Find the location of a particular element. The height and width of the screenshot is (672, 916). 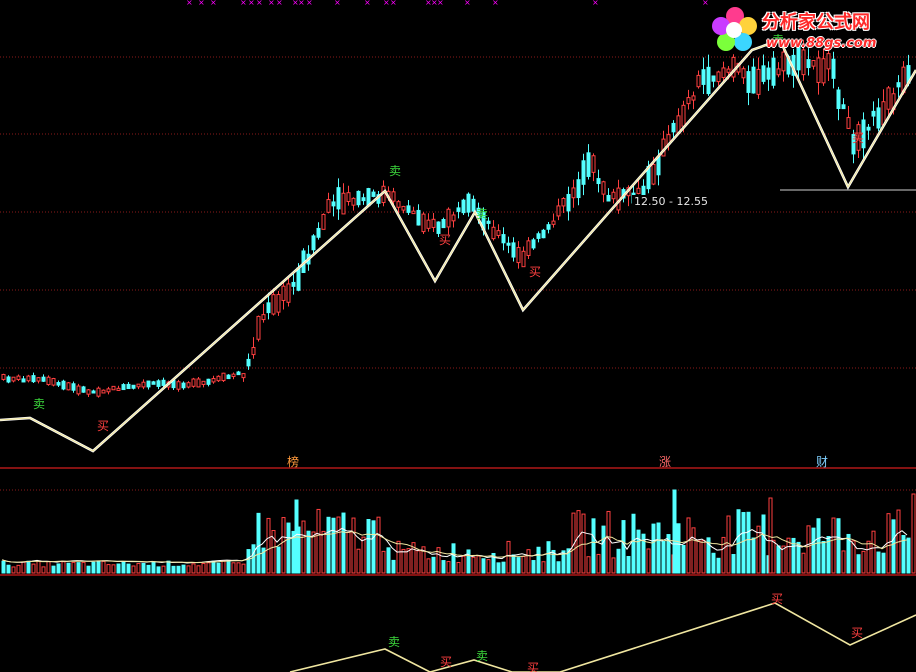

flower-logo-icon is located at coordinates (734, 29).